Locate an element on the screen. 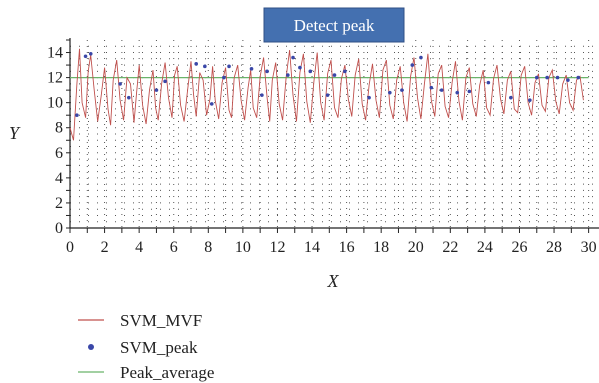  x-tick-label: 6 is located at coordinates (174, 247).